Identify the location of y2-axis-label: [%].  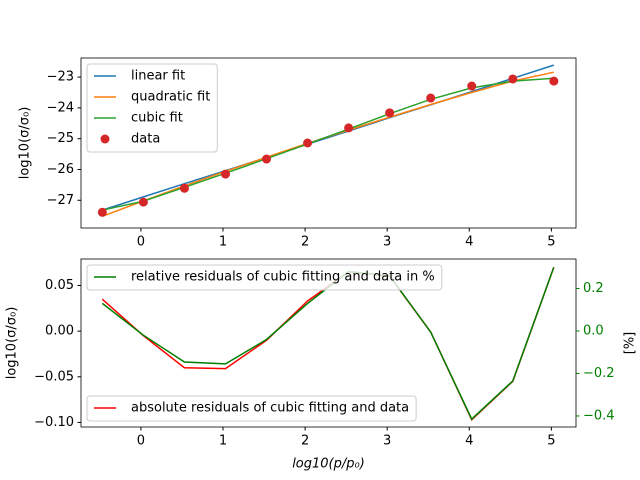
(630, 343).